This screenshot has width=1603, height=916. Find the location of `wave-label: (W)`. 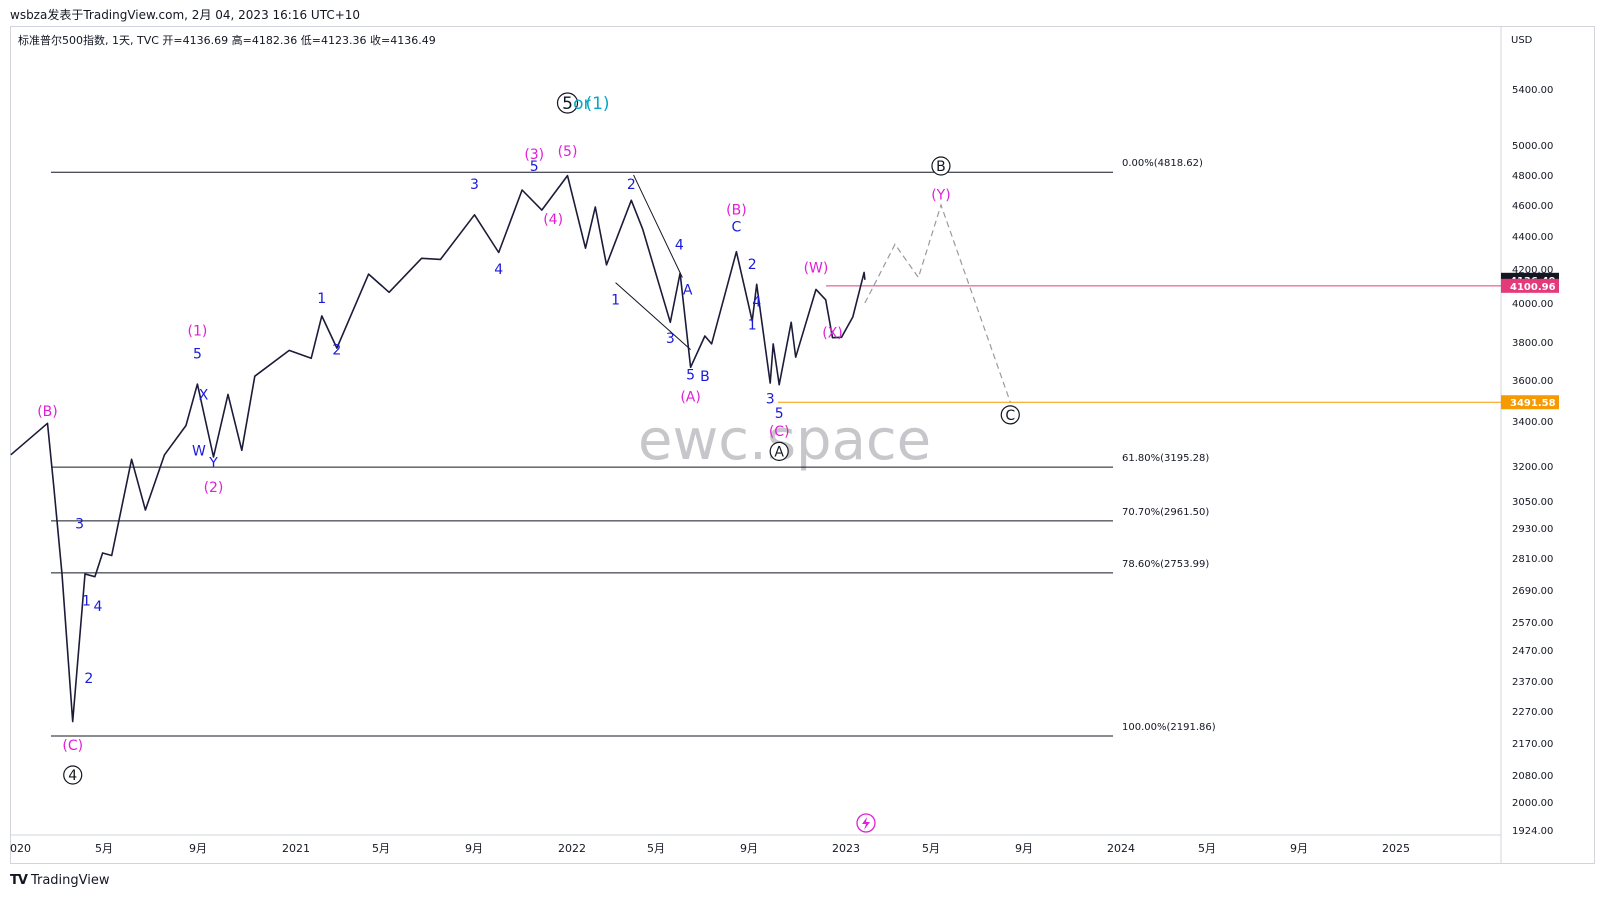

wave-label: (W) is located at coordinates (816, 268).